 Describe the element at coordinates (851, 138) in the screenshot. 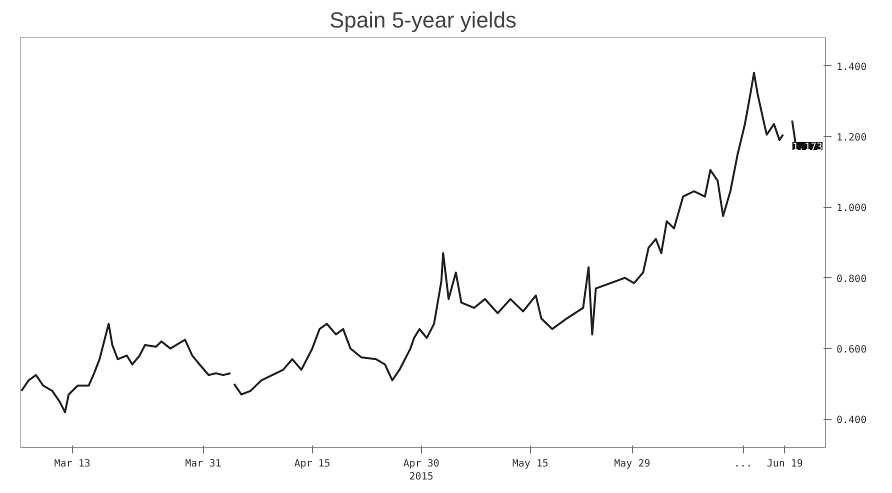

I see `y-tick-label: 1.200` at that location.